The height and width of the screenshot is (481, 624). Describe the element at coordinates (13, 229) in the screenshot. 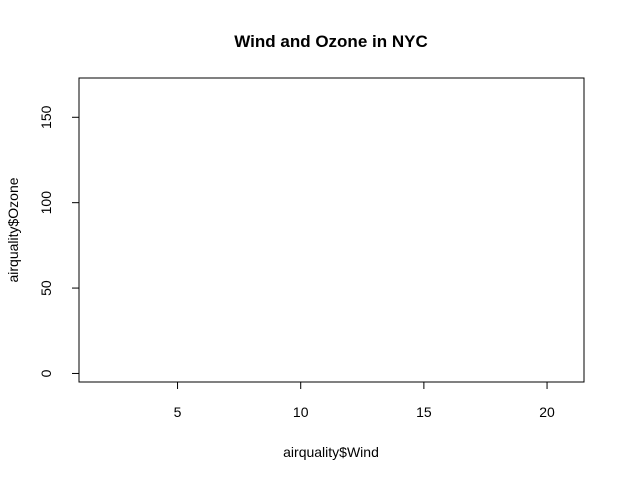

I see `y-axis-label: airquality$Ozone` at that location.